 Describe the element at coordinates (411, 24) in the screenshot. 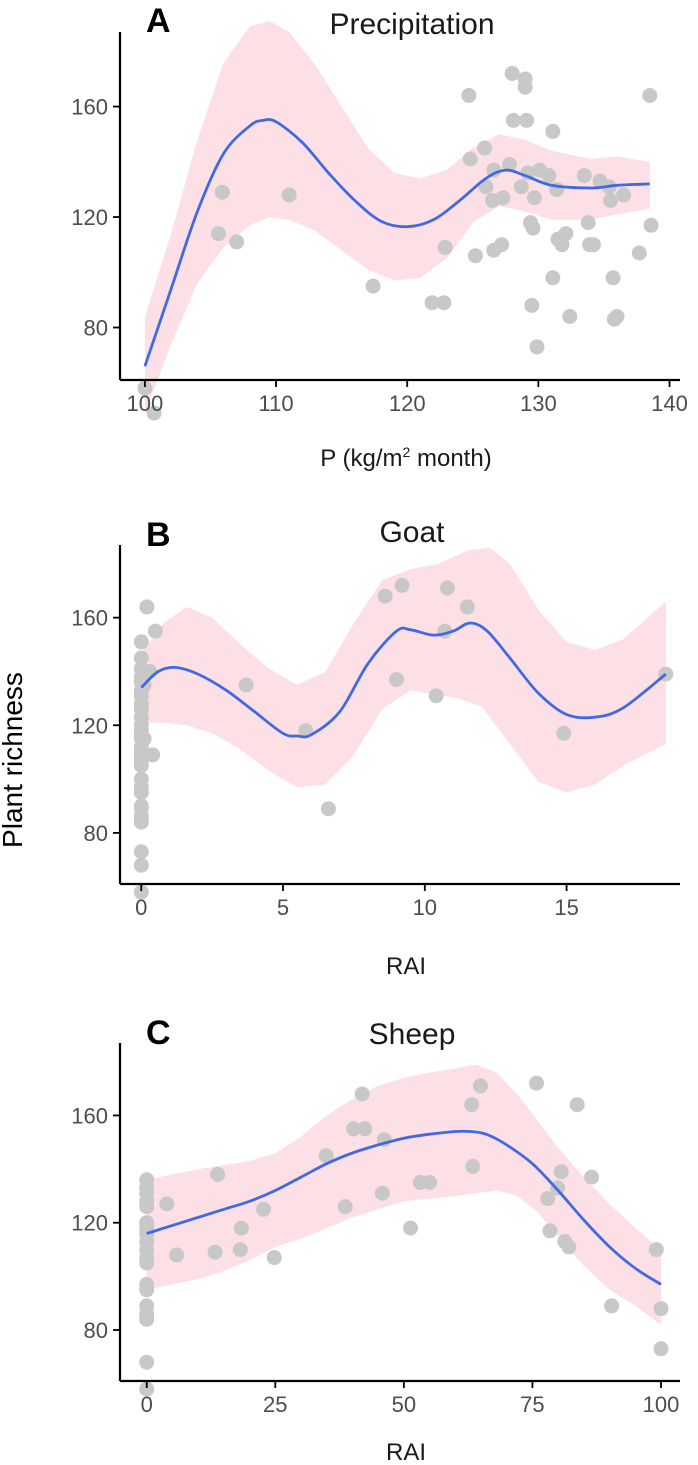

I see `panel-title: Precipitation` at that location.